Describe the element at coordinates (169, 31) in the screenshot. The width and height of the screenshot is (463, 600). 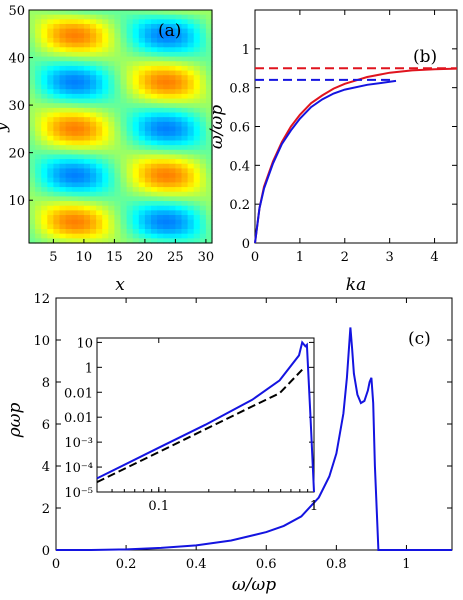
I see `panel-a-label: (a)` at that location.